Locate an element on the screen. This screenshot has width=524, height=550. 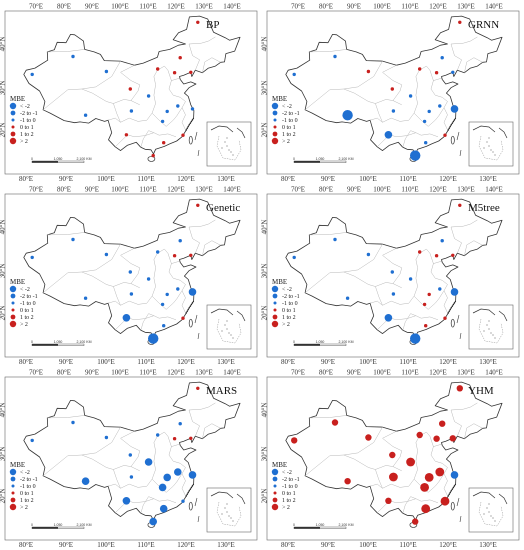
hainan-island is located at coordinates (151, 159).